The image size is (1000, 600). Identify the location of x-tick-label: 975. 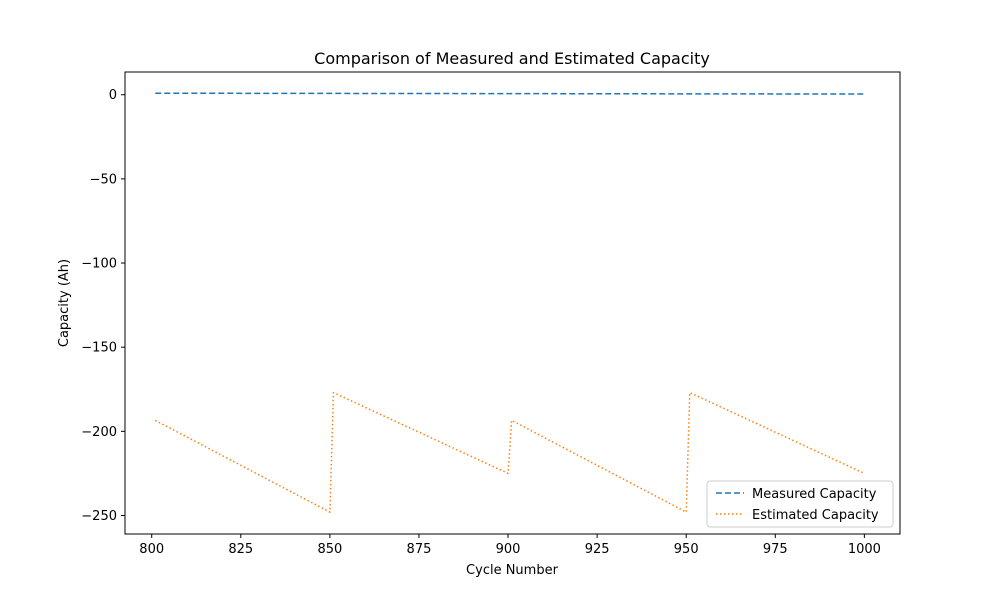
(775, 549).